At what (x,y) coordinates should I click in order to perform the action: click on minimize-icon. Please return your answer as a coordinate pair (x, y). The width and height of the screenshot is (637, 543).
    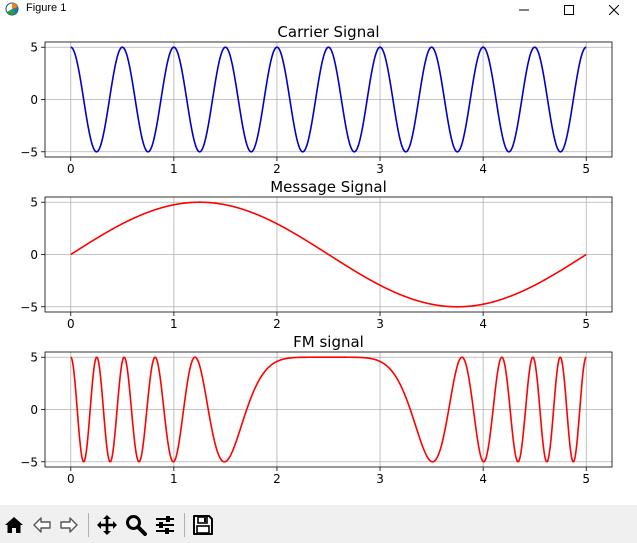
    Looking at the image, I should click on (524, 9).